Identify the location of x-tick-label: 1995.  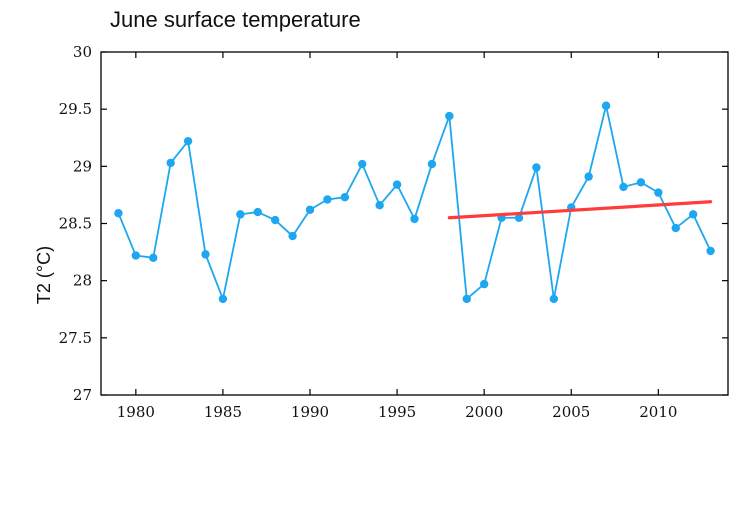
(397, 412).